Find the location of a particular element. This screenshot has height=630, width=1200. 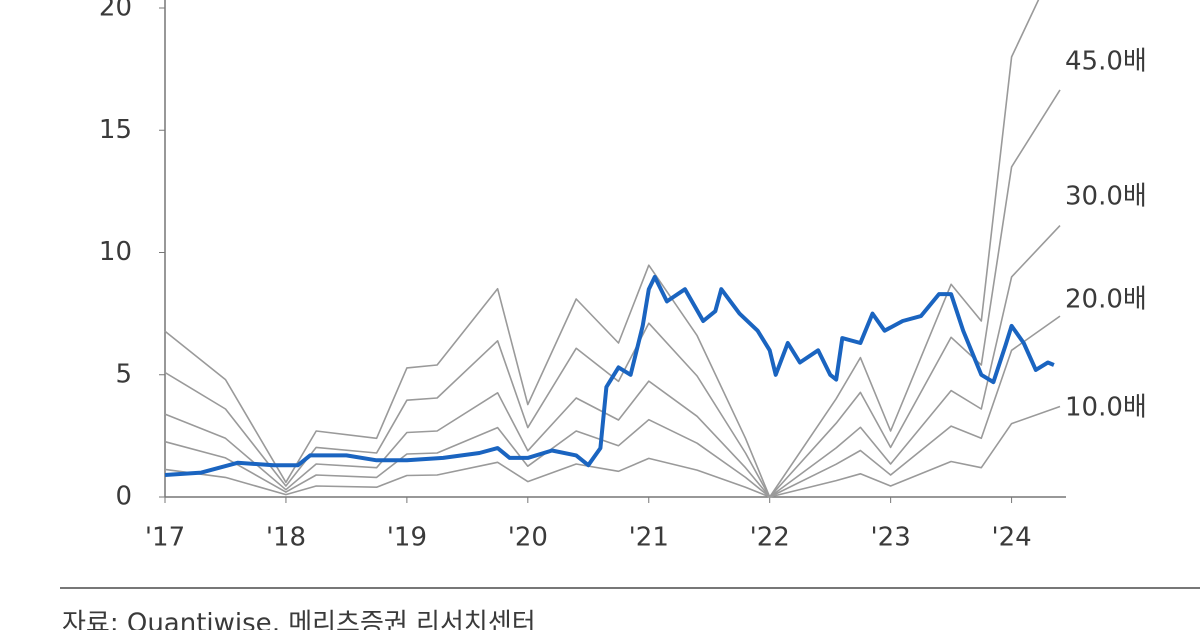

band-label: 20.0배 is located at coordinates (1106, 300).